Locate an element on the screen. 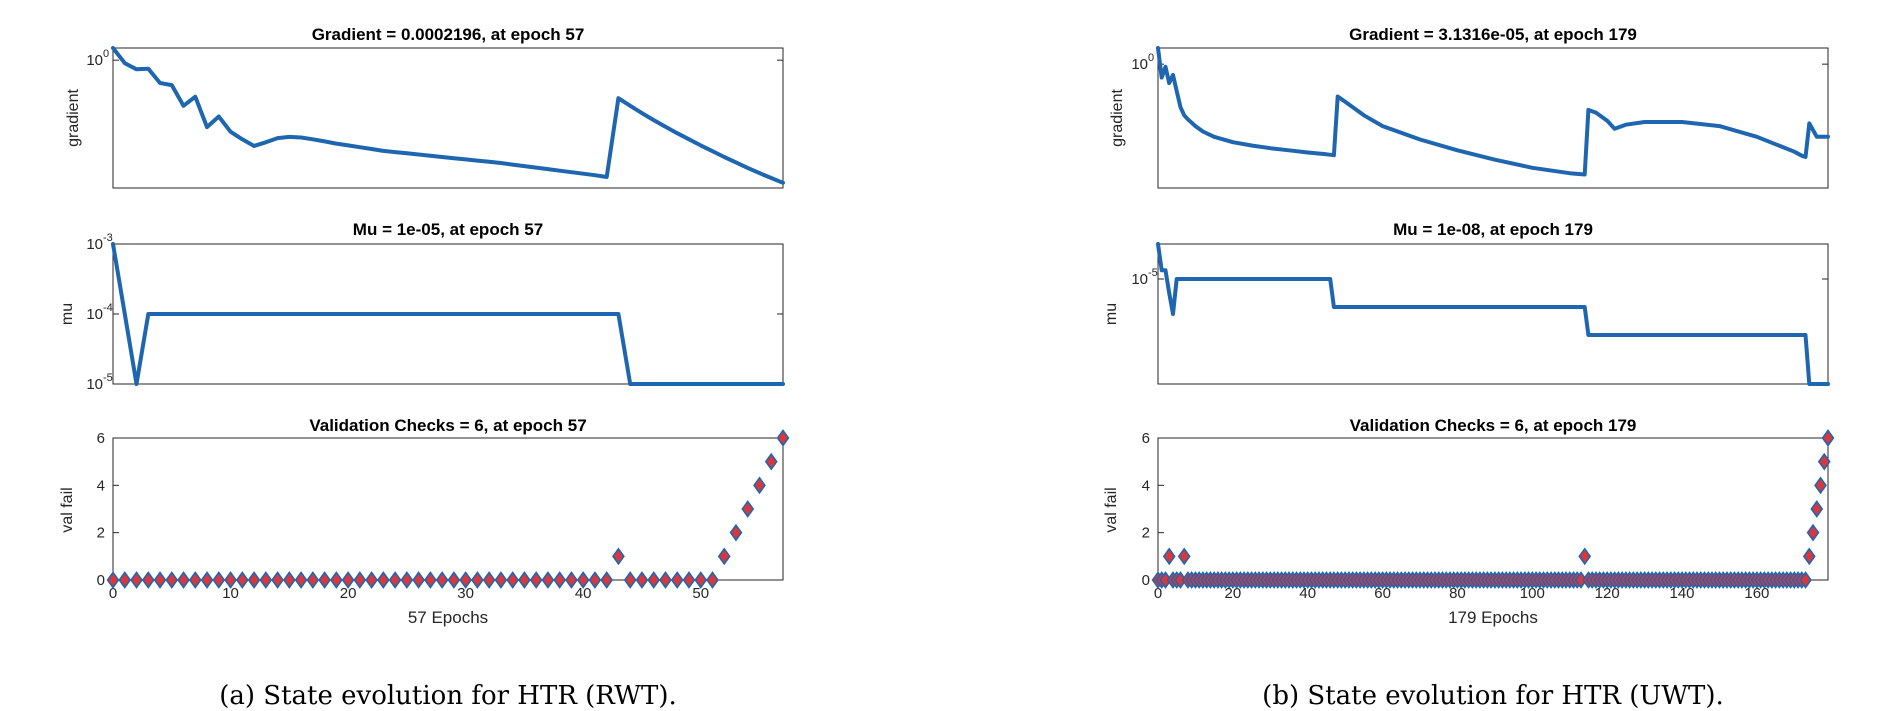 Image resolution: width=1900 pixels, height=711 pixels. validation-points-b is located at coordinates (1493, 509).